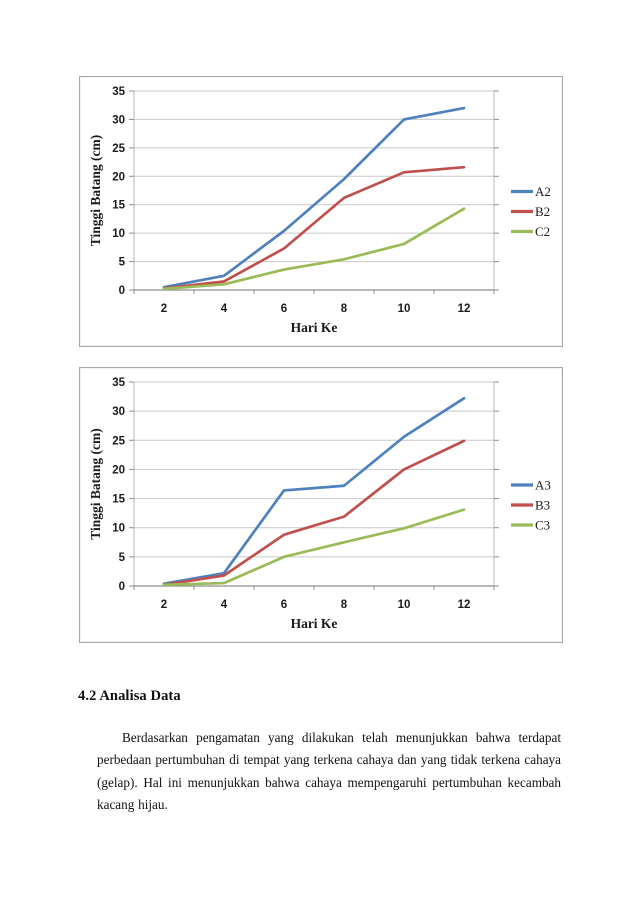 The width and height of the screenshot is (638, 902). I want to click on legend-label-A3: A3, so click(543, 485).